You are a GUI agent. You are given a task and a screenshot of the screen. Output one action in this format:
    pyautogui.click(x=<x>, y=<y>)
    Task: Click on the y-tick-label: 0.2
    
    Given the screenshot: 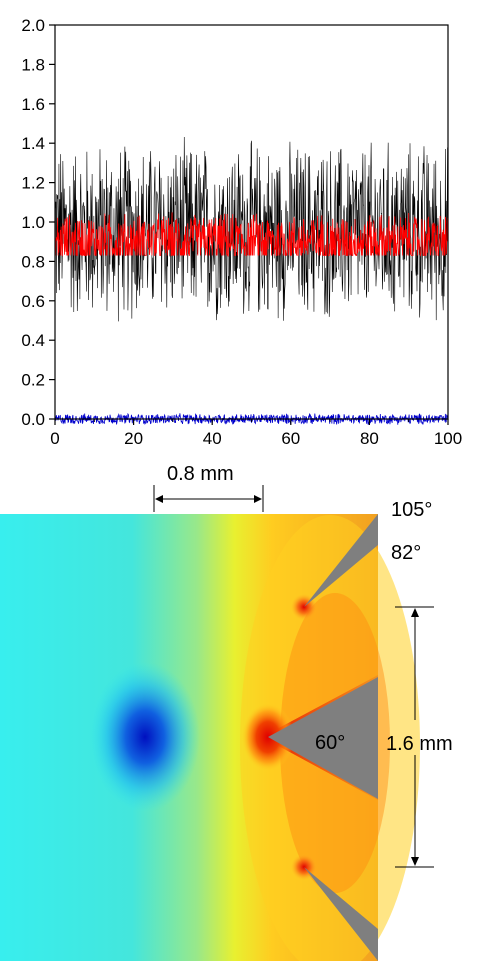 What is the action you would take?
    pyautogui.click(x=33, y=380)
    